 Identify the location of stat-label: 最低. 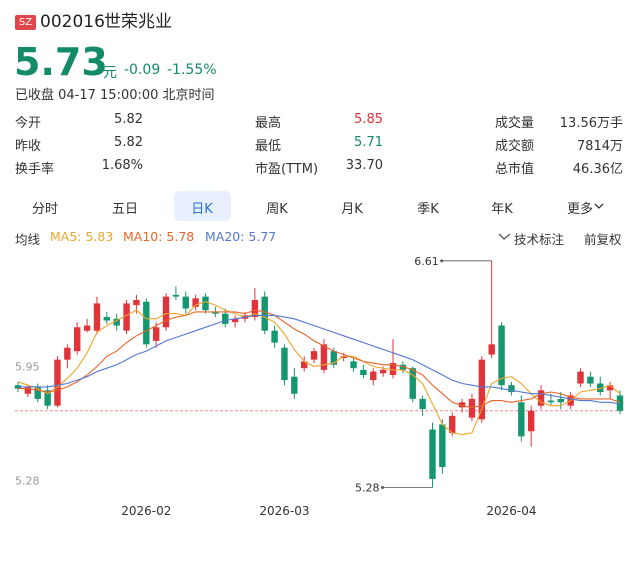
(268, 146).